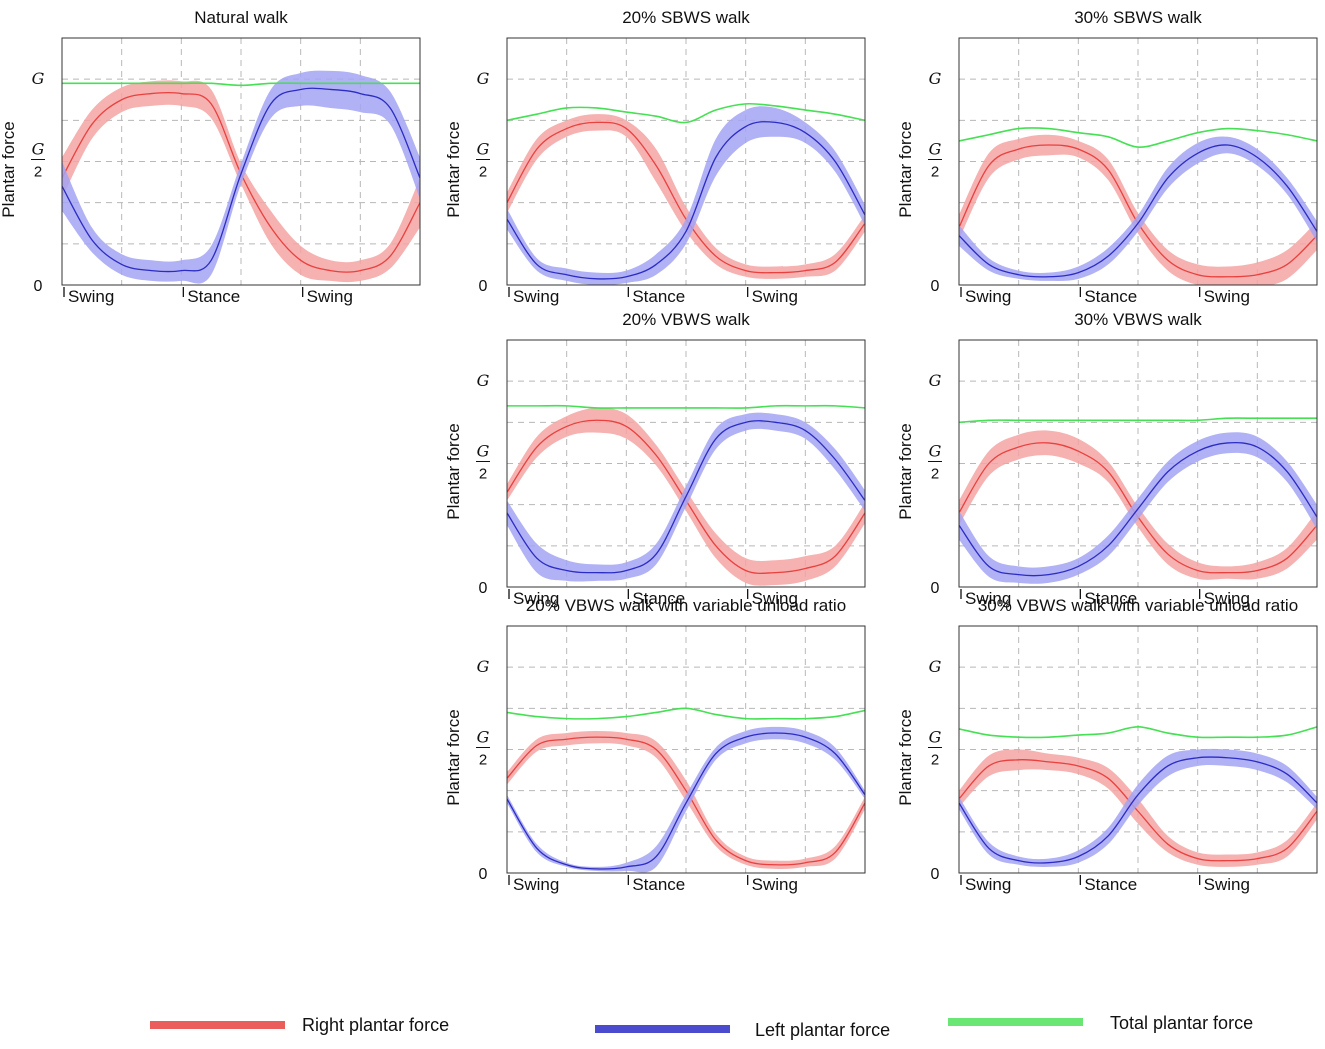 The height and width of the screenshot is (1049, 1325). I want to click on chart-title: 20% SBWS walk, so click(686, 17).